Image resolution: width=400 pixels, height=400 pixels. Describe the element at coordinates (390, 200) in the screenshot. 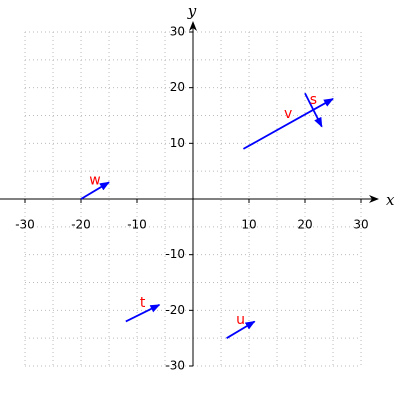

I see `x-axis-label: x` at that location.